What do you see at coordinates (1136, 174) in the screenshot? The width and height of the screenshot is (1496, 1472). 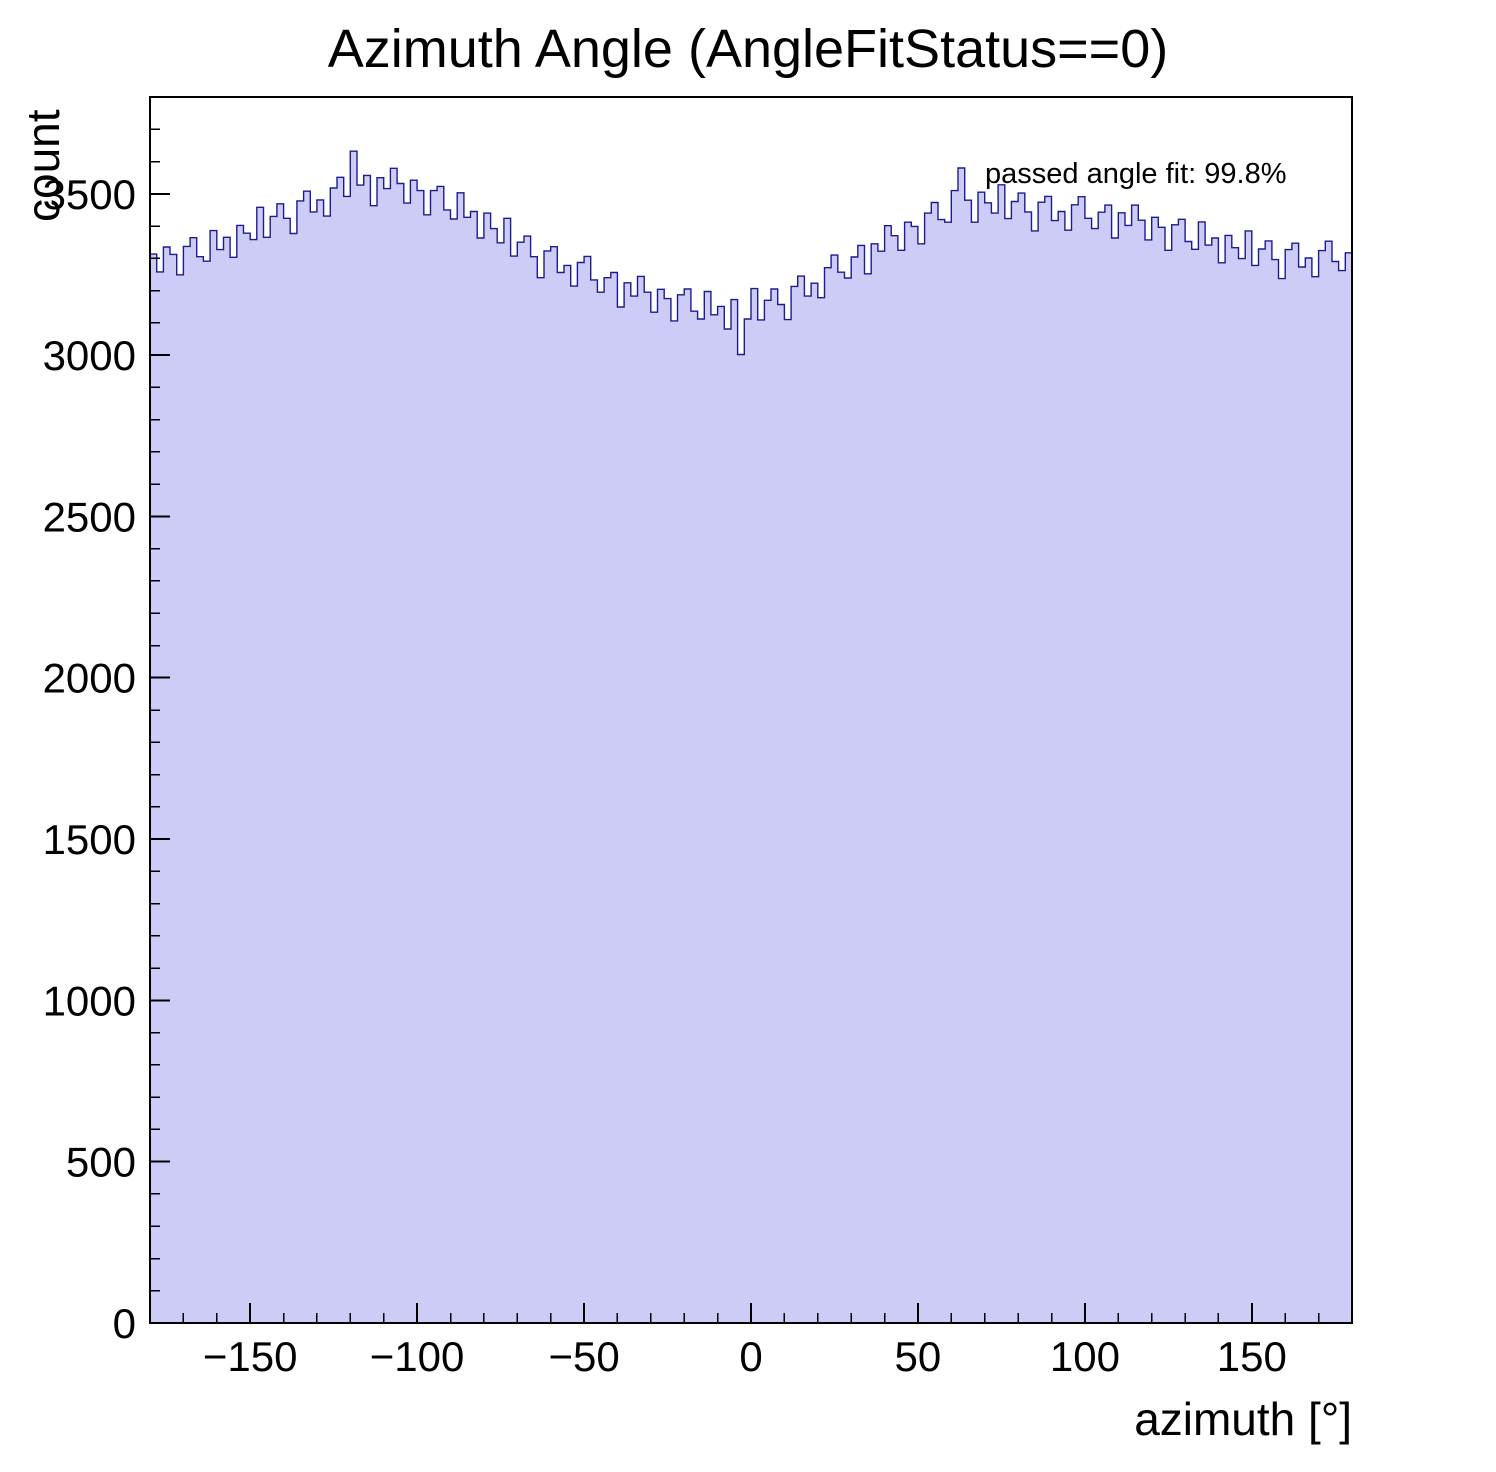 I see `passed-angle-fit-annotation: passed angle fit: 99.8%` at bounding box center [1136, 174].